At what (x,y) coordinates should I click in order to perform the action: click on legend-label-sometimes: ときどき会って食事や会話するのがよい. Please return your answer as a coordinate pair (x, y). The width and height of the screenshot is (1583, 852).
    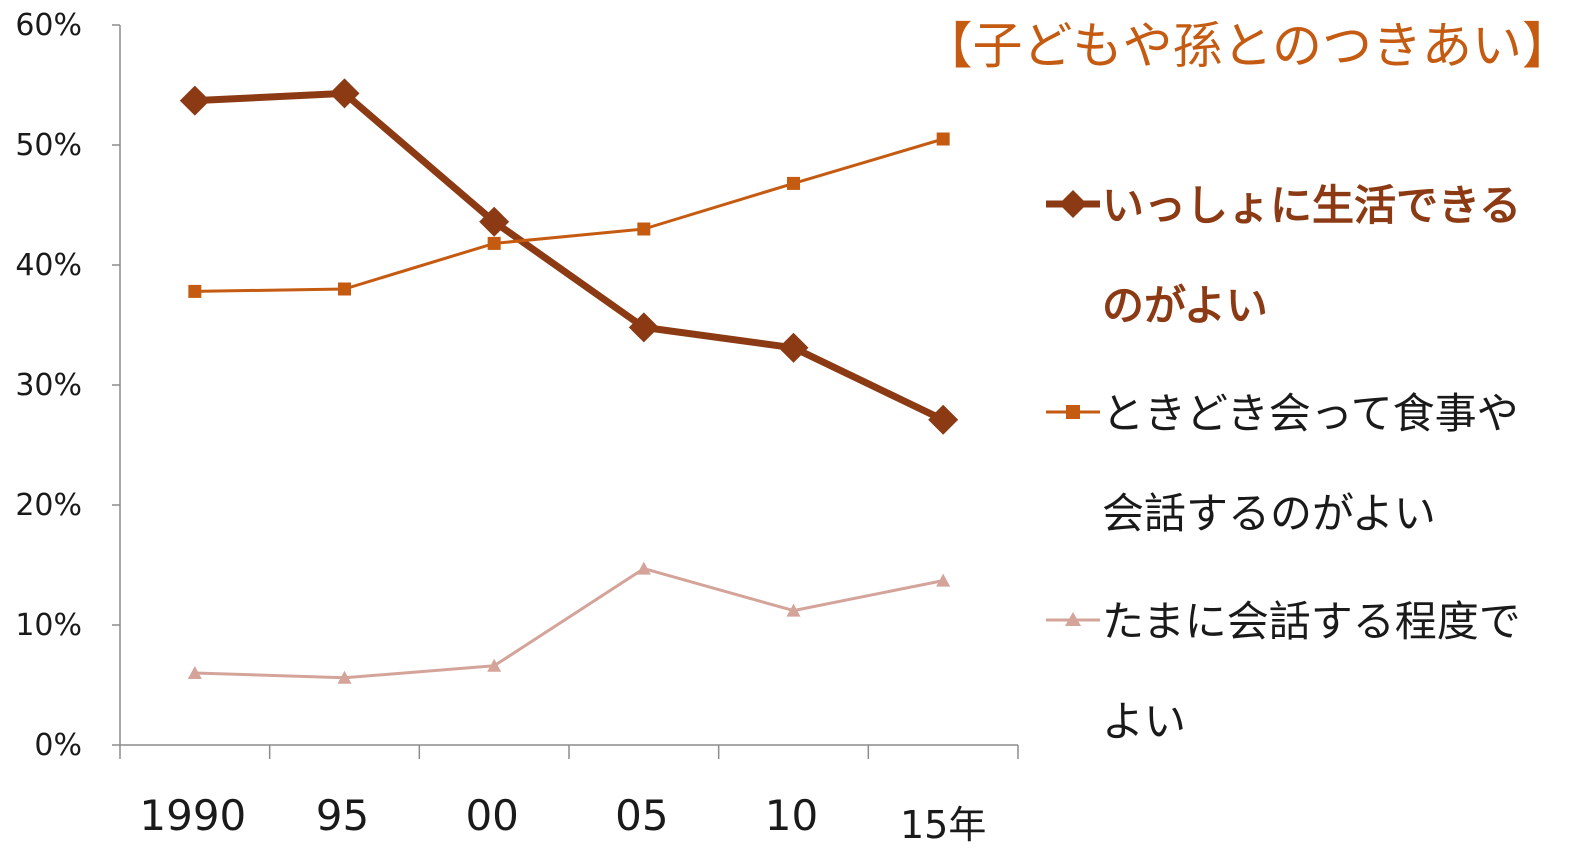
    Looking at the image, I should click on (1310, 463).